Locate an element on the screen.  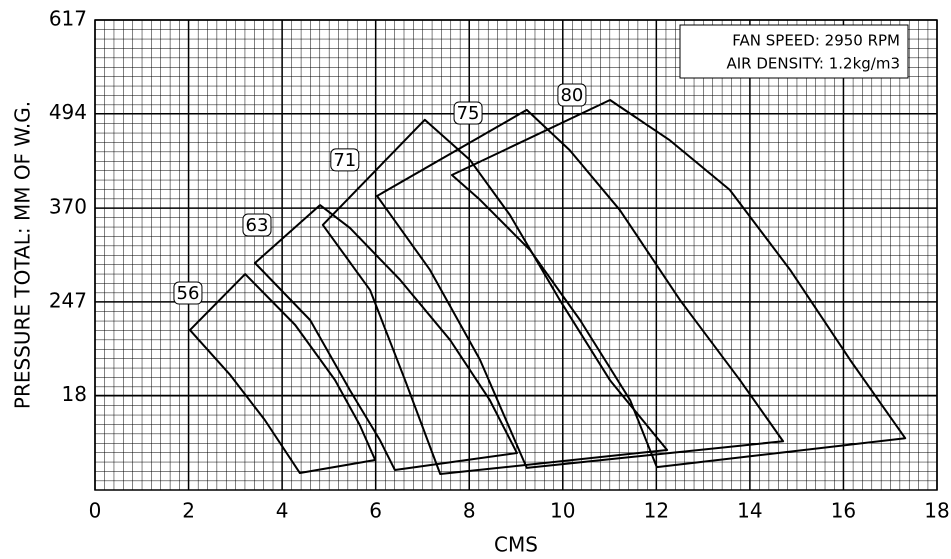
annotation: FAN SPEED: 2950 RPM is located at coordinates (816, 41).